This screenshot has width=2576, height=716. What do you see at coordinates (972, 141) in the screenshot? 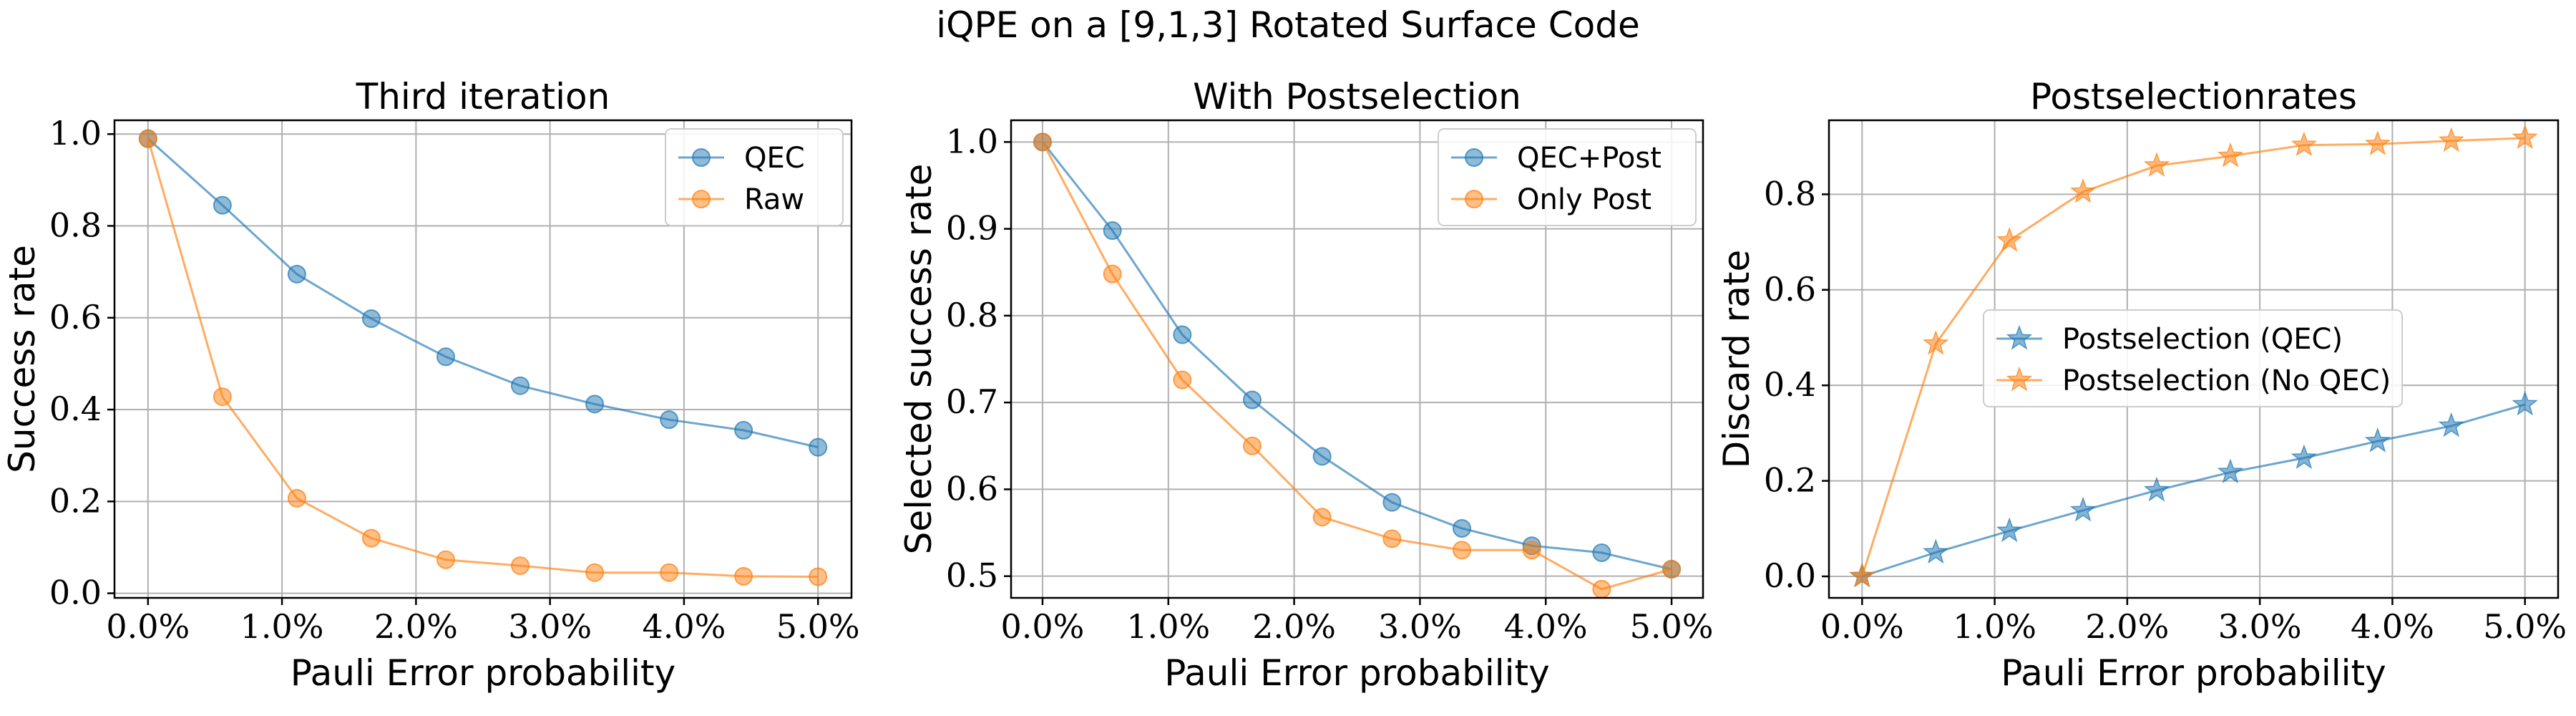
I see `y-tick-label: 1.0` at bounding box center [972, 141].